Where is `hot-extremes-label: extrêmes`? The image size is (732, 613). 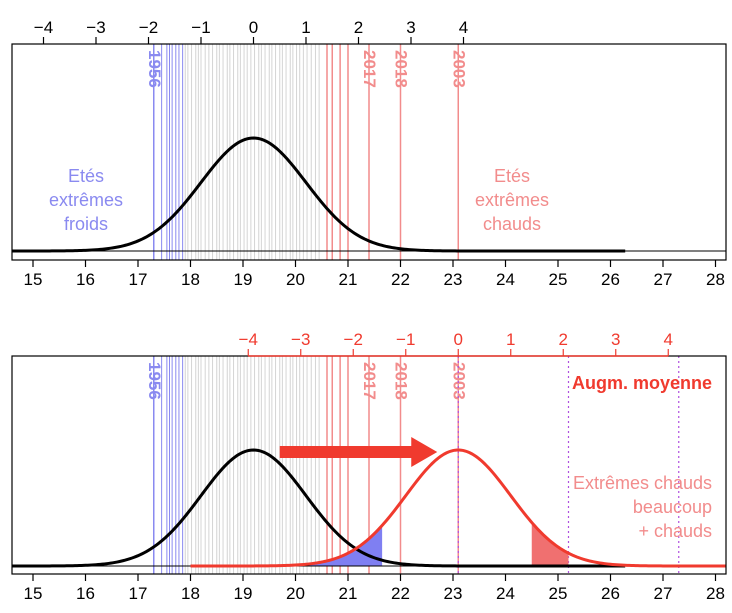
hot-extremes-label: extrêmes is located at coordinates (512, 200).